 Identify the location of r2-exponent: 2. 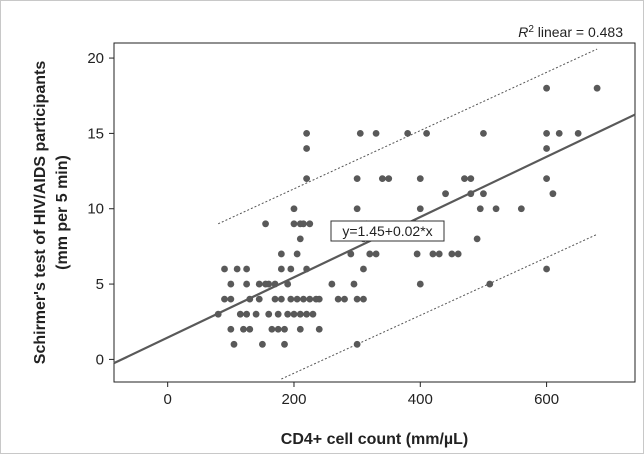
(531, 29).